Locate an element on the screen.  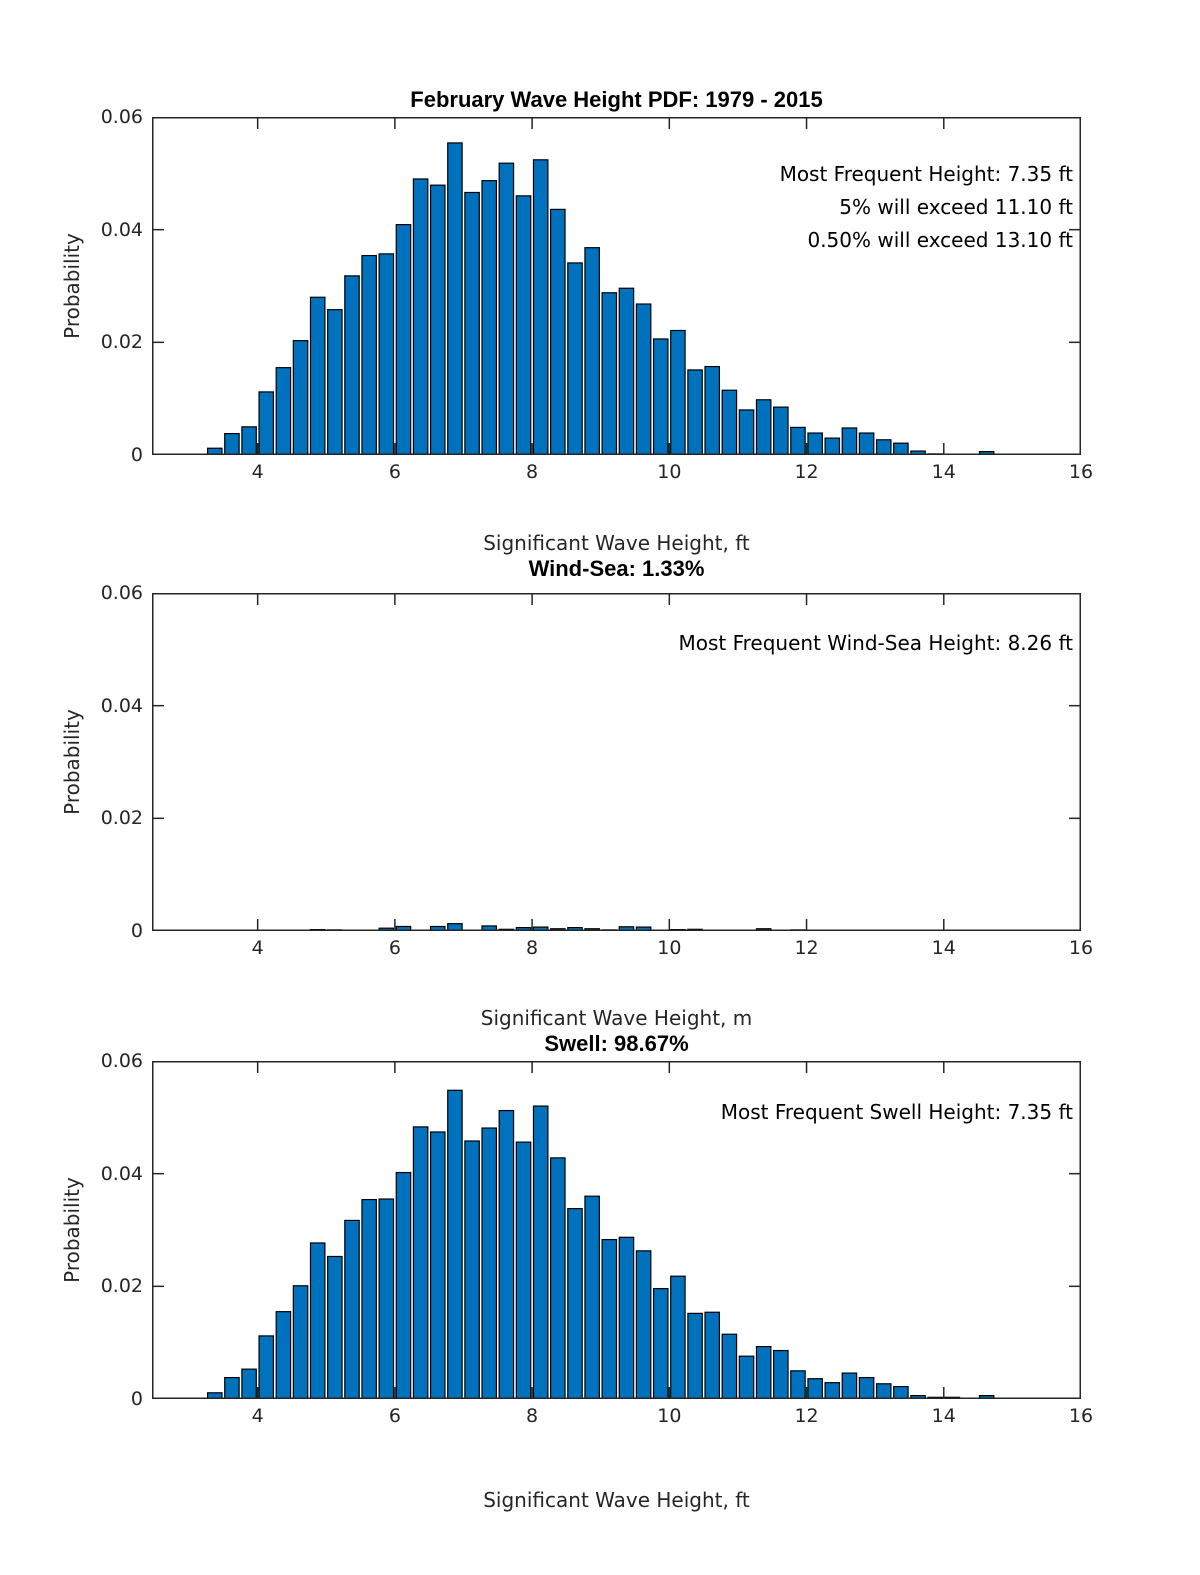
chart-title: Wind-Sea: 1.33% is located at coordinates (616, 568).